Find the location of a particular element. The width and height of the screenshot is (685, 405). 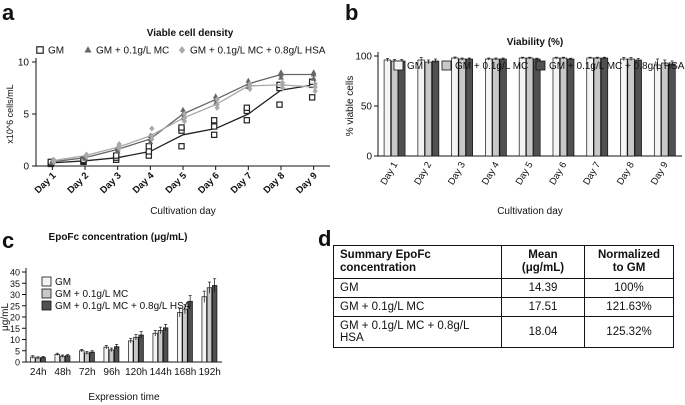

table-cell: 17.51 is located at coordinates (543, 307).